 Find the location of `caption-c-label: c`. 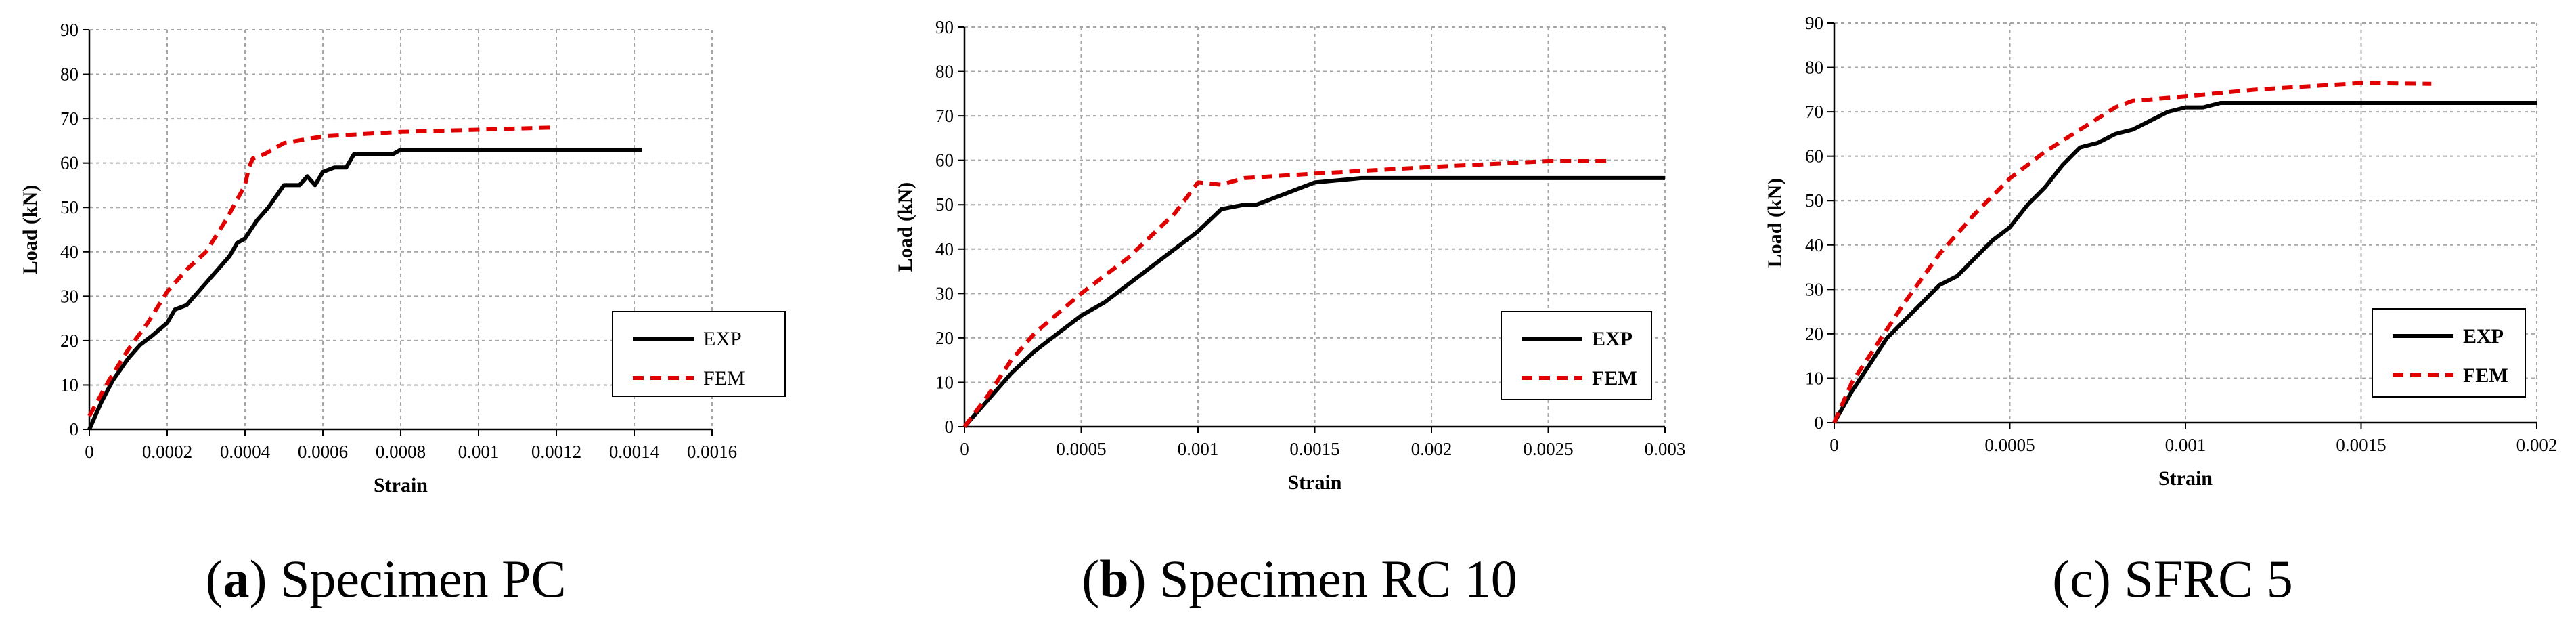

caption-c-label: c is located at coordinates (2081, 578).